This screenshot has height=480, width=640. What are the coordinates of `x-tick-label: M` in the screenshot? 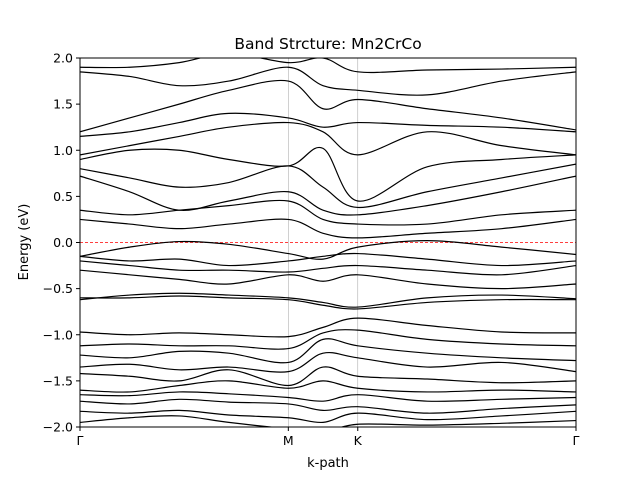 It's located at (288, 440).